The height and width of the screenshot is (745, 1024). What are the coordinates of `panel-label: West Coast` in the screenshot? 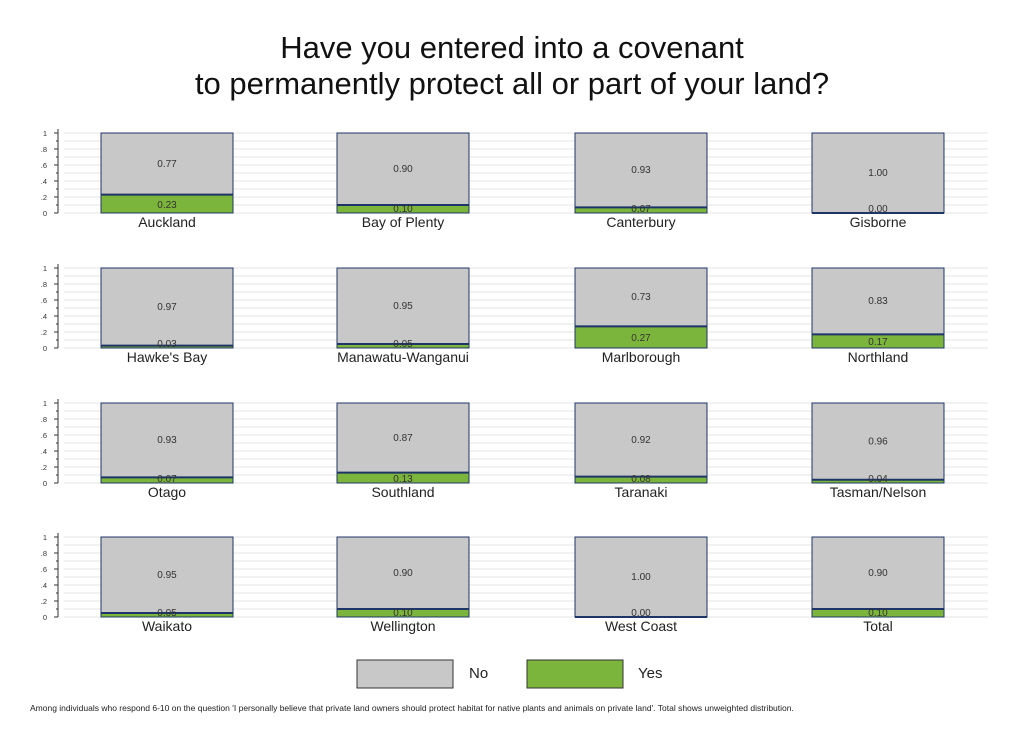 It's located at (641, 626).